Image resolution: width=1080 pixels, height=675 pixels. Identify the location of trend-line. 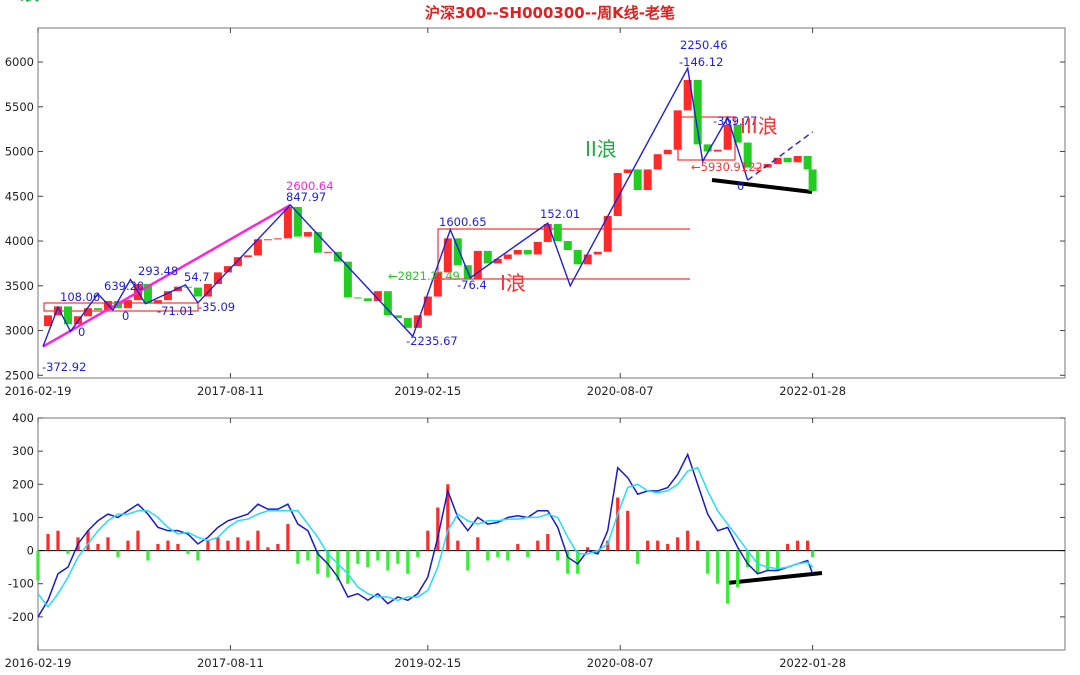
(780, 156).